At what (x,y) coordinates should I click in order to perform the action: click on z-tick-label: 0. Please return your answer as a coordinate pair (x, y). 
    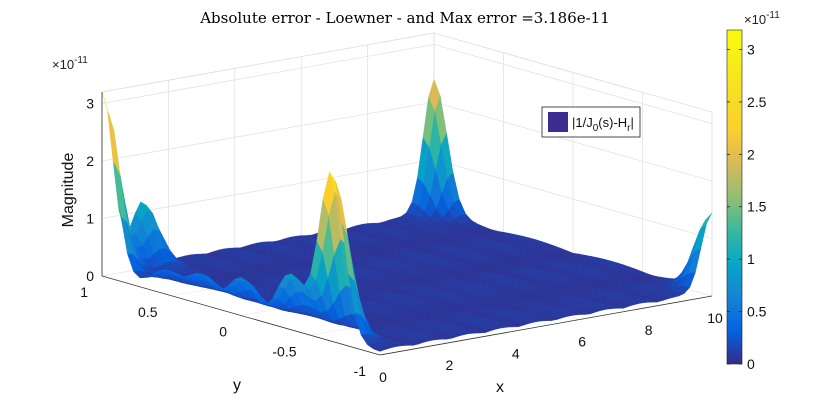
    Looking at the image, I should click on (90, 276).